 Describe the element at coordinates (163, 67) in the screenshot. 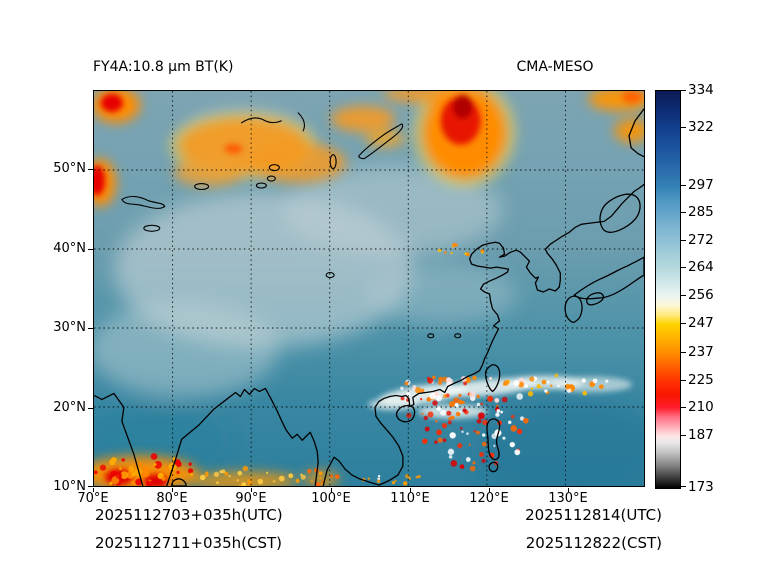

I see `plot-title: FY4A:10.8 μm BT(K)` at that location.